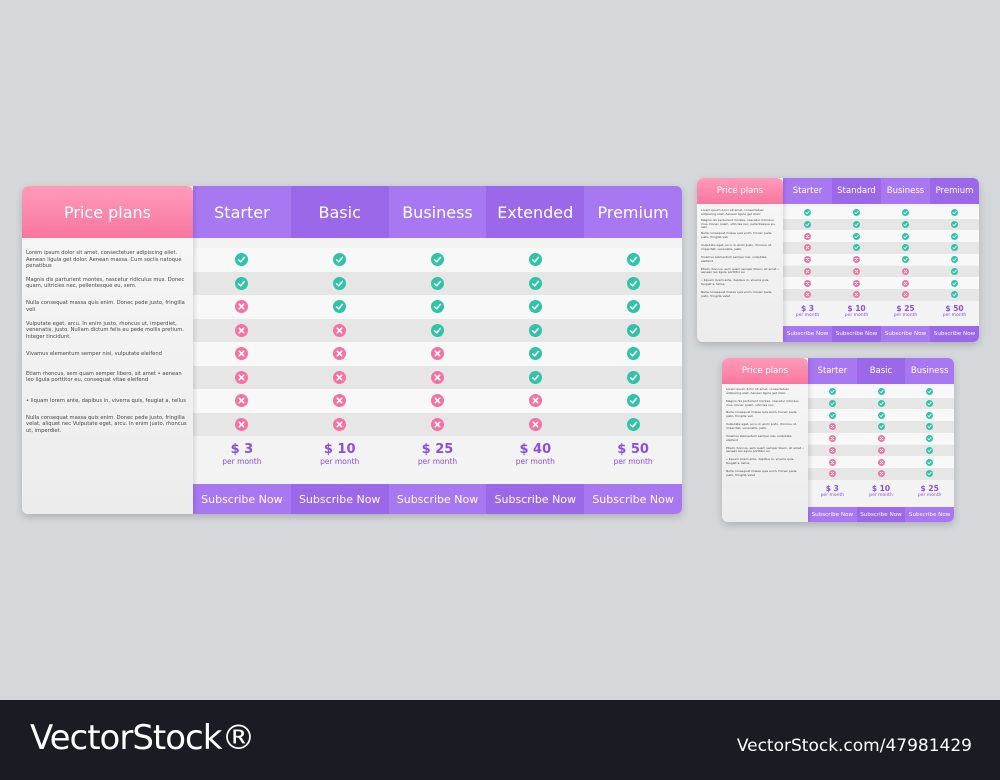  I want to click on plan-header: Standard, so click(856, 191).